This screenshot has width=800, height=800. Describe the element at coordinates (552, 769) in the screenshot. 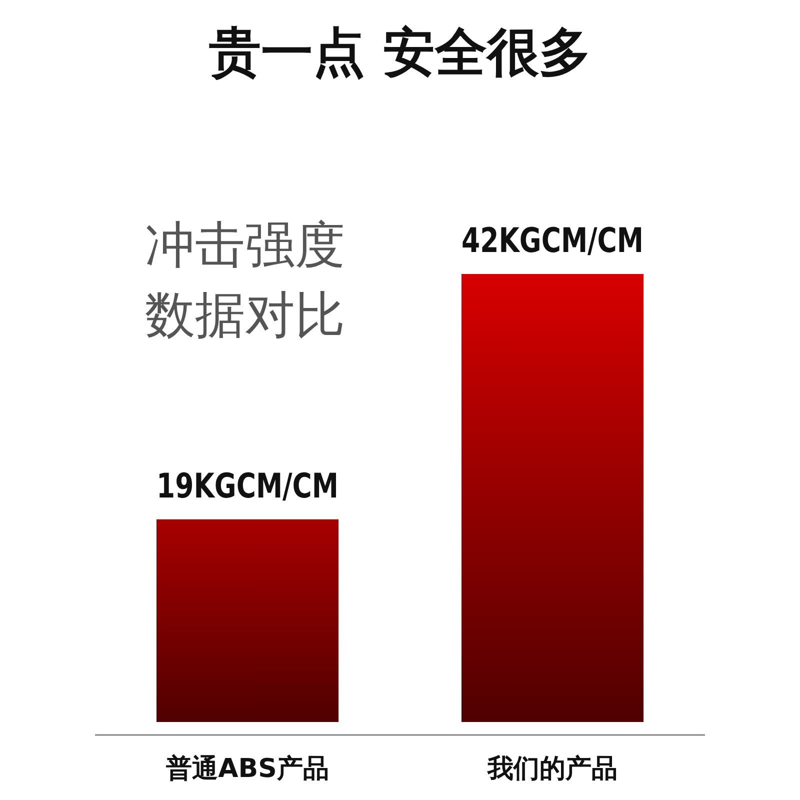

I see `x-tick-label: 我们的产品` at that location.